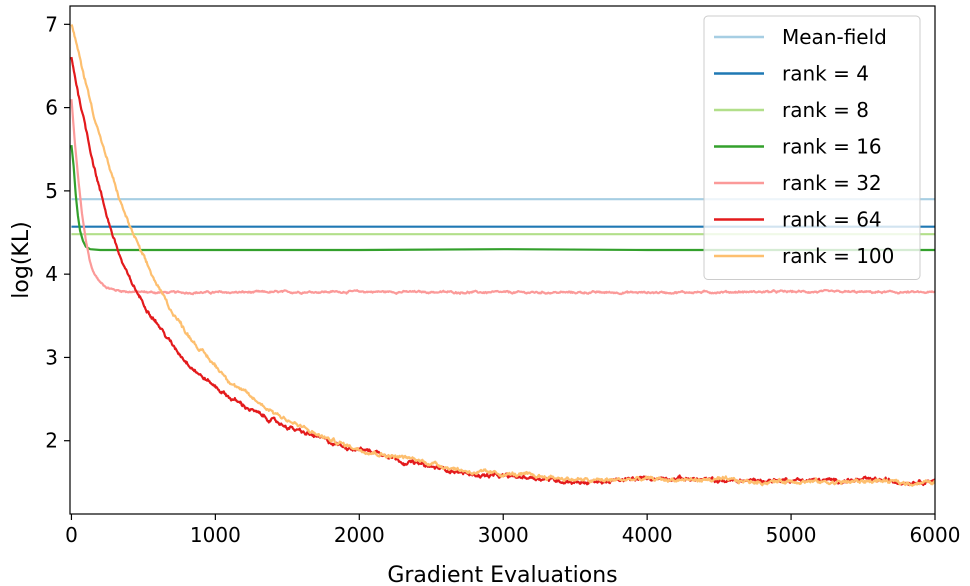 The width and height of the screenshot is (970, 586). I want to click on y-tick-label: 6, so click(51, 108).